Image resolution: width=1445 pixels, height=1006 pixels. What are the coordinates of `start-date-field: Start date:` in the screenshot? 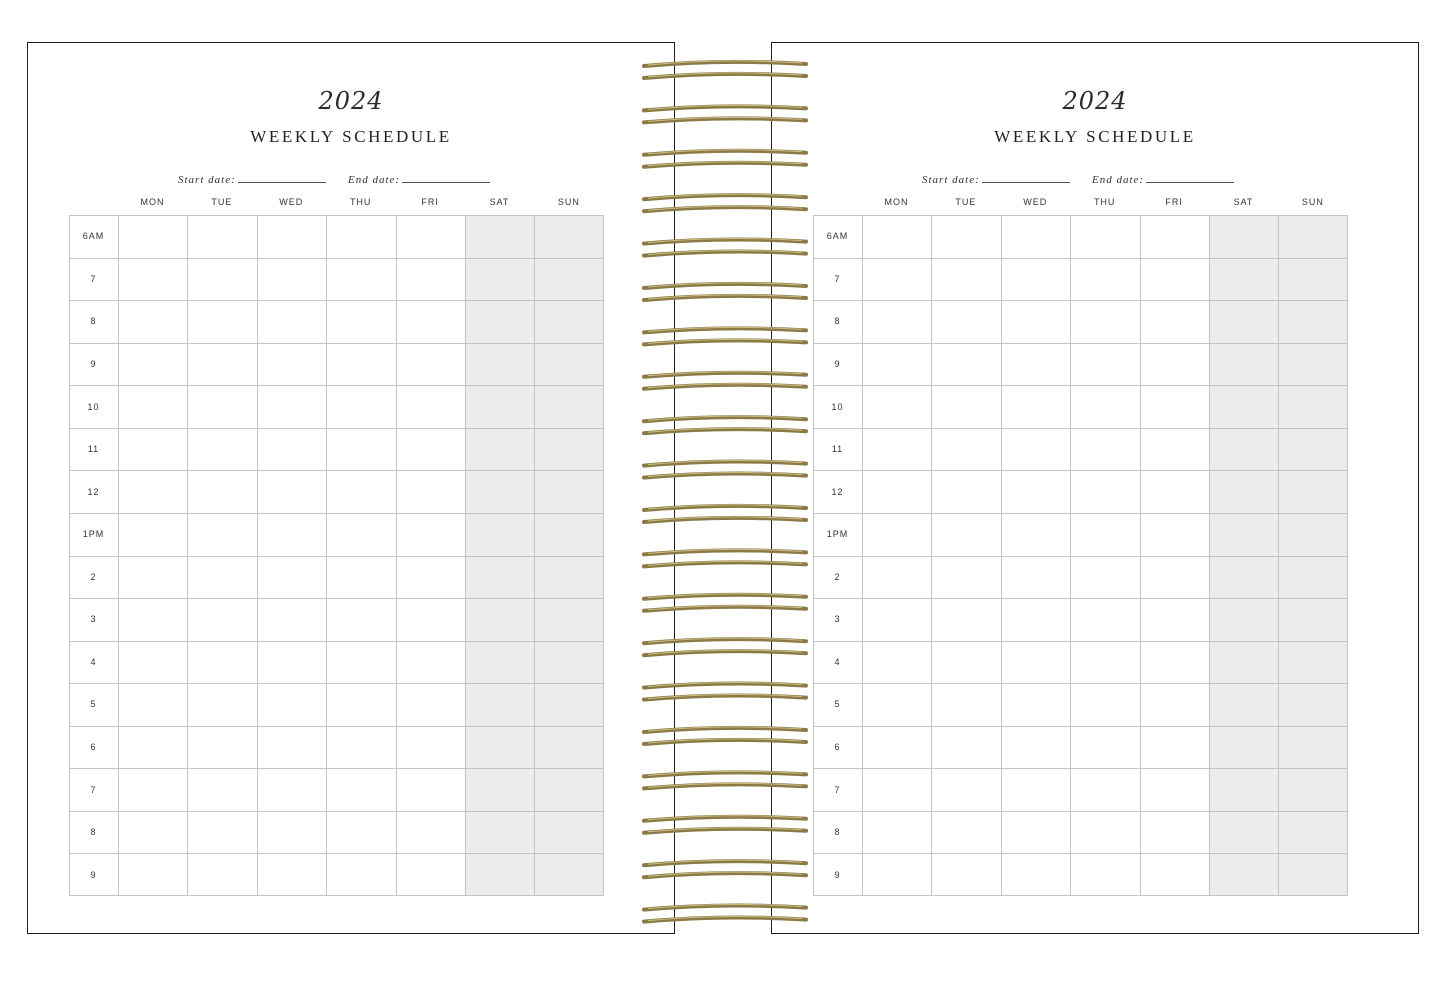 It's located at (996, 179).